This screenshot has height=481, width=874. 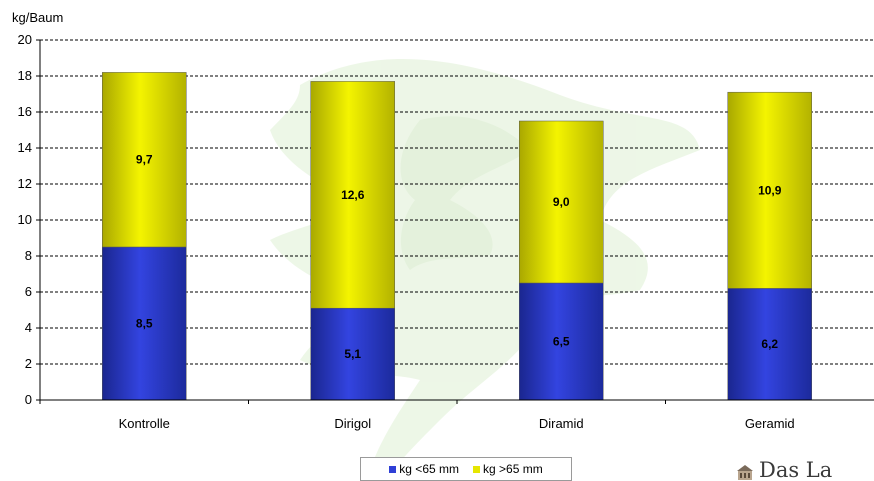 I want to click on corner-logo: Das La, so click(x=804, y=469).